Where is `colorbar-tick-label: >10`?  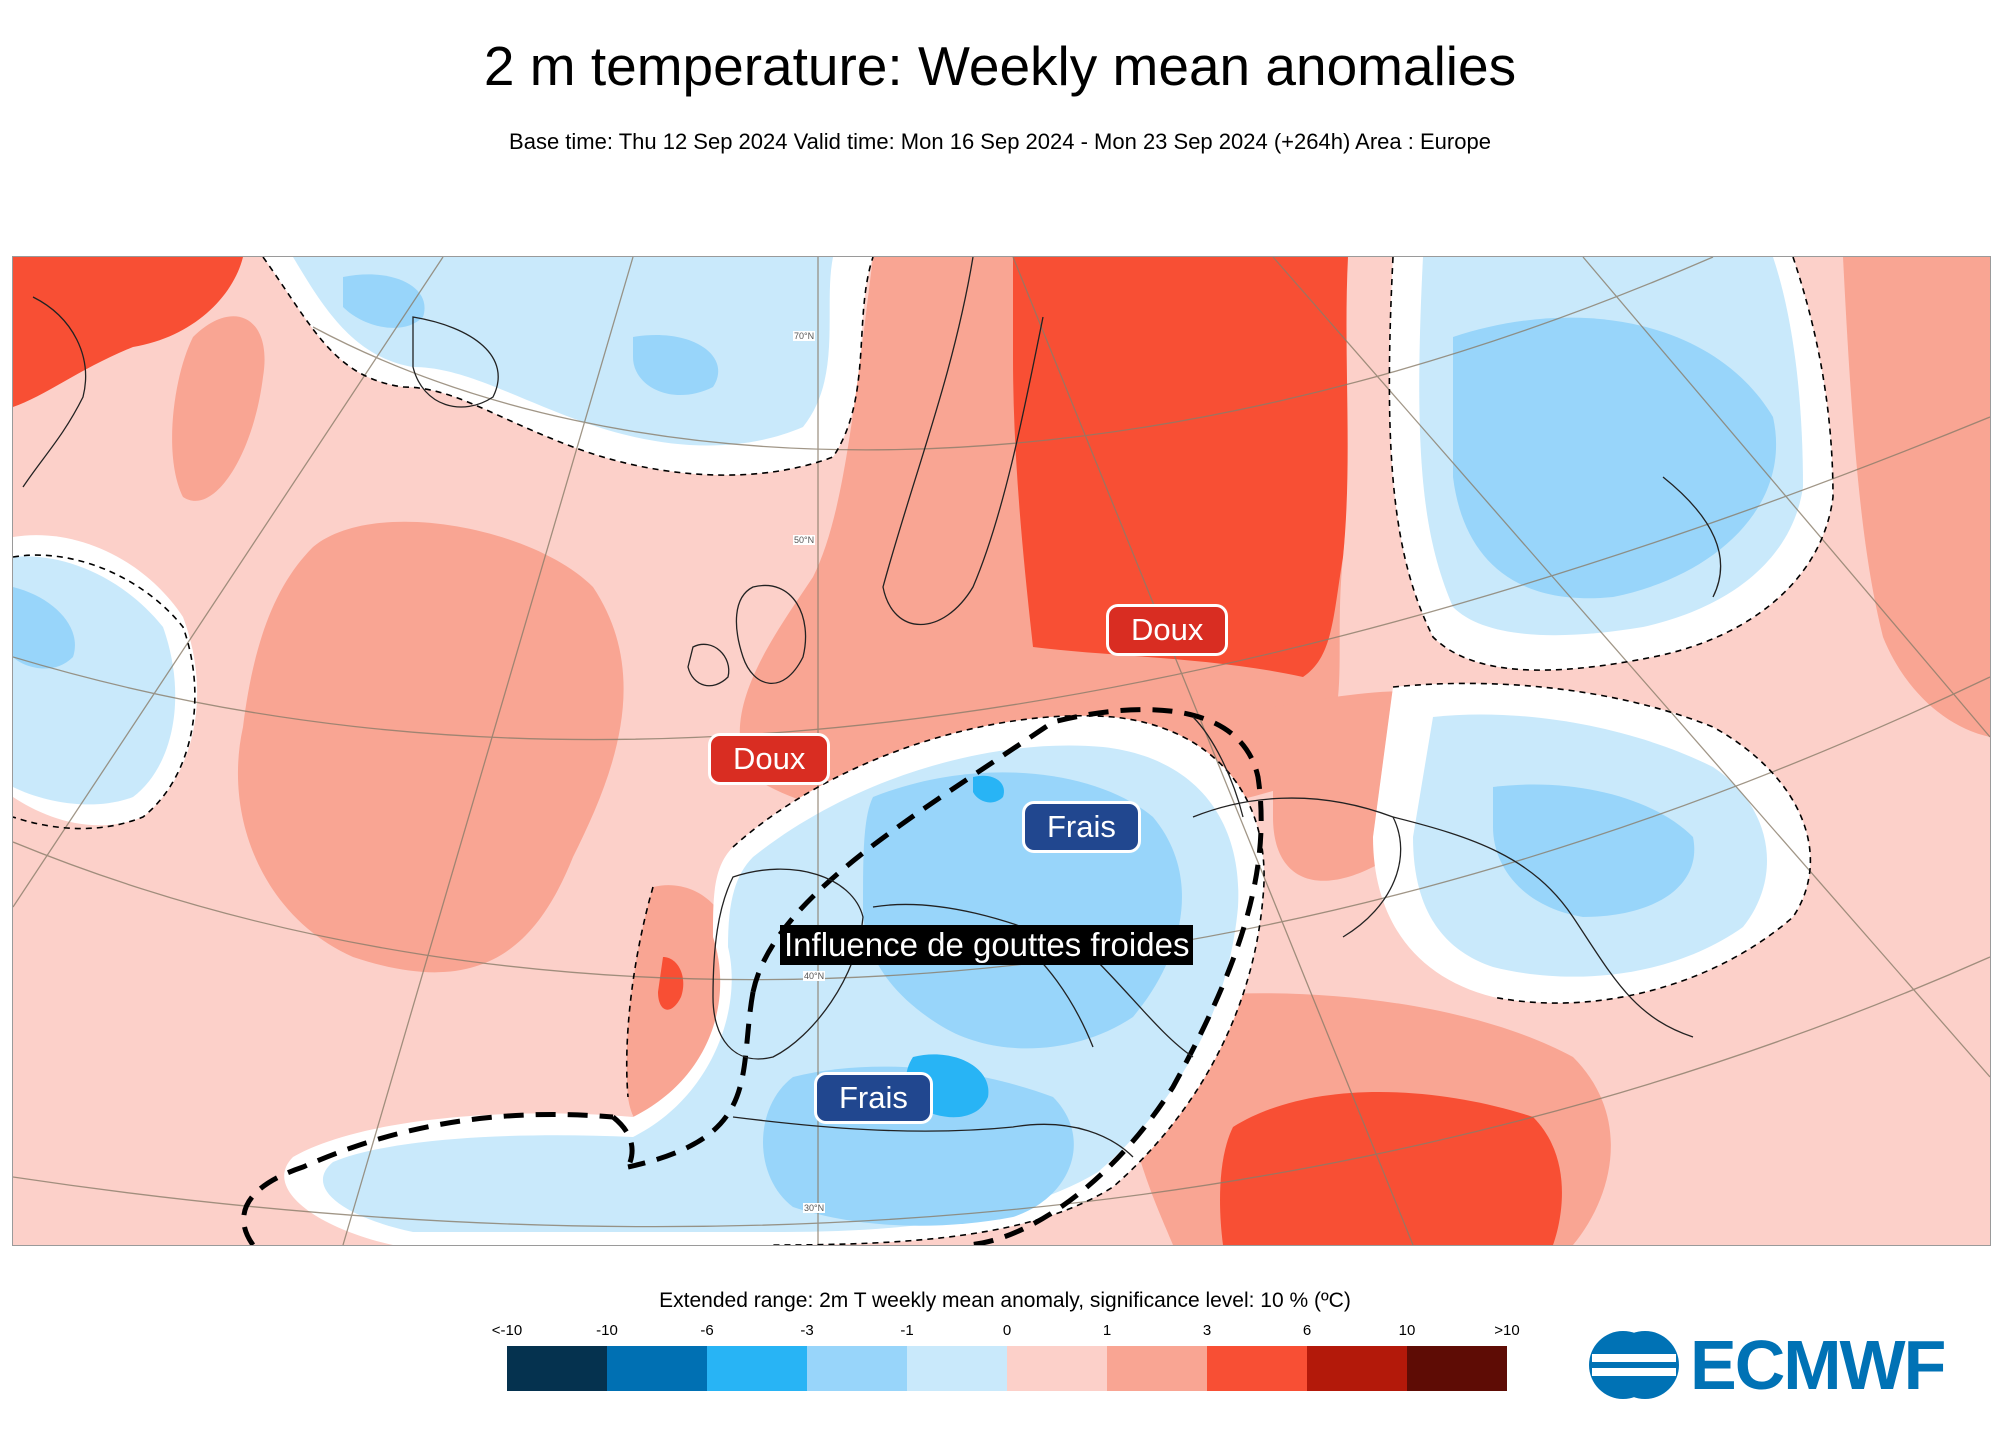
colorbar-tick-label: >10 is located at coordinates (1507, 1330).